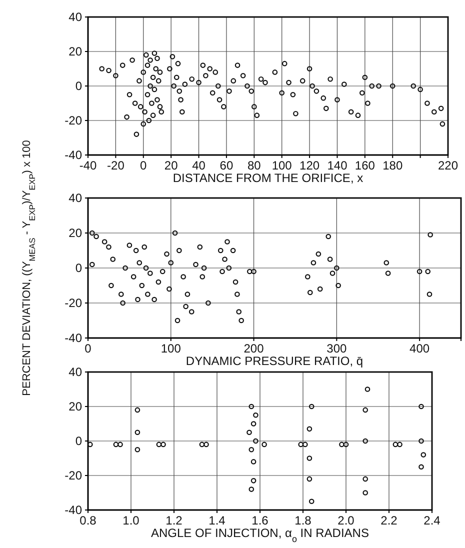 This screenshot has height=548, width=465. Describe the element at coordinates (174, 521) in the screenshot. I see `x-tick-label: 1.2` at that location.